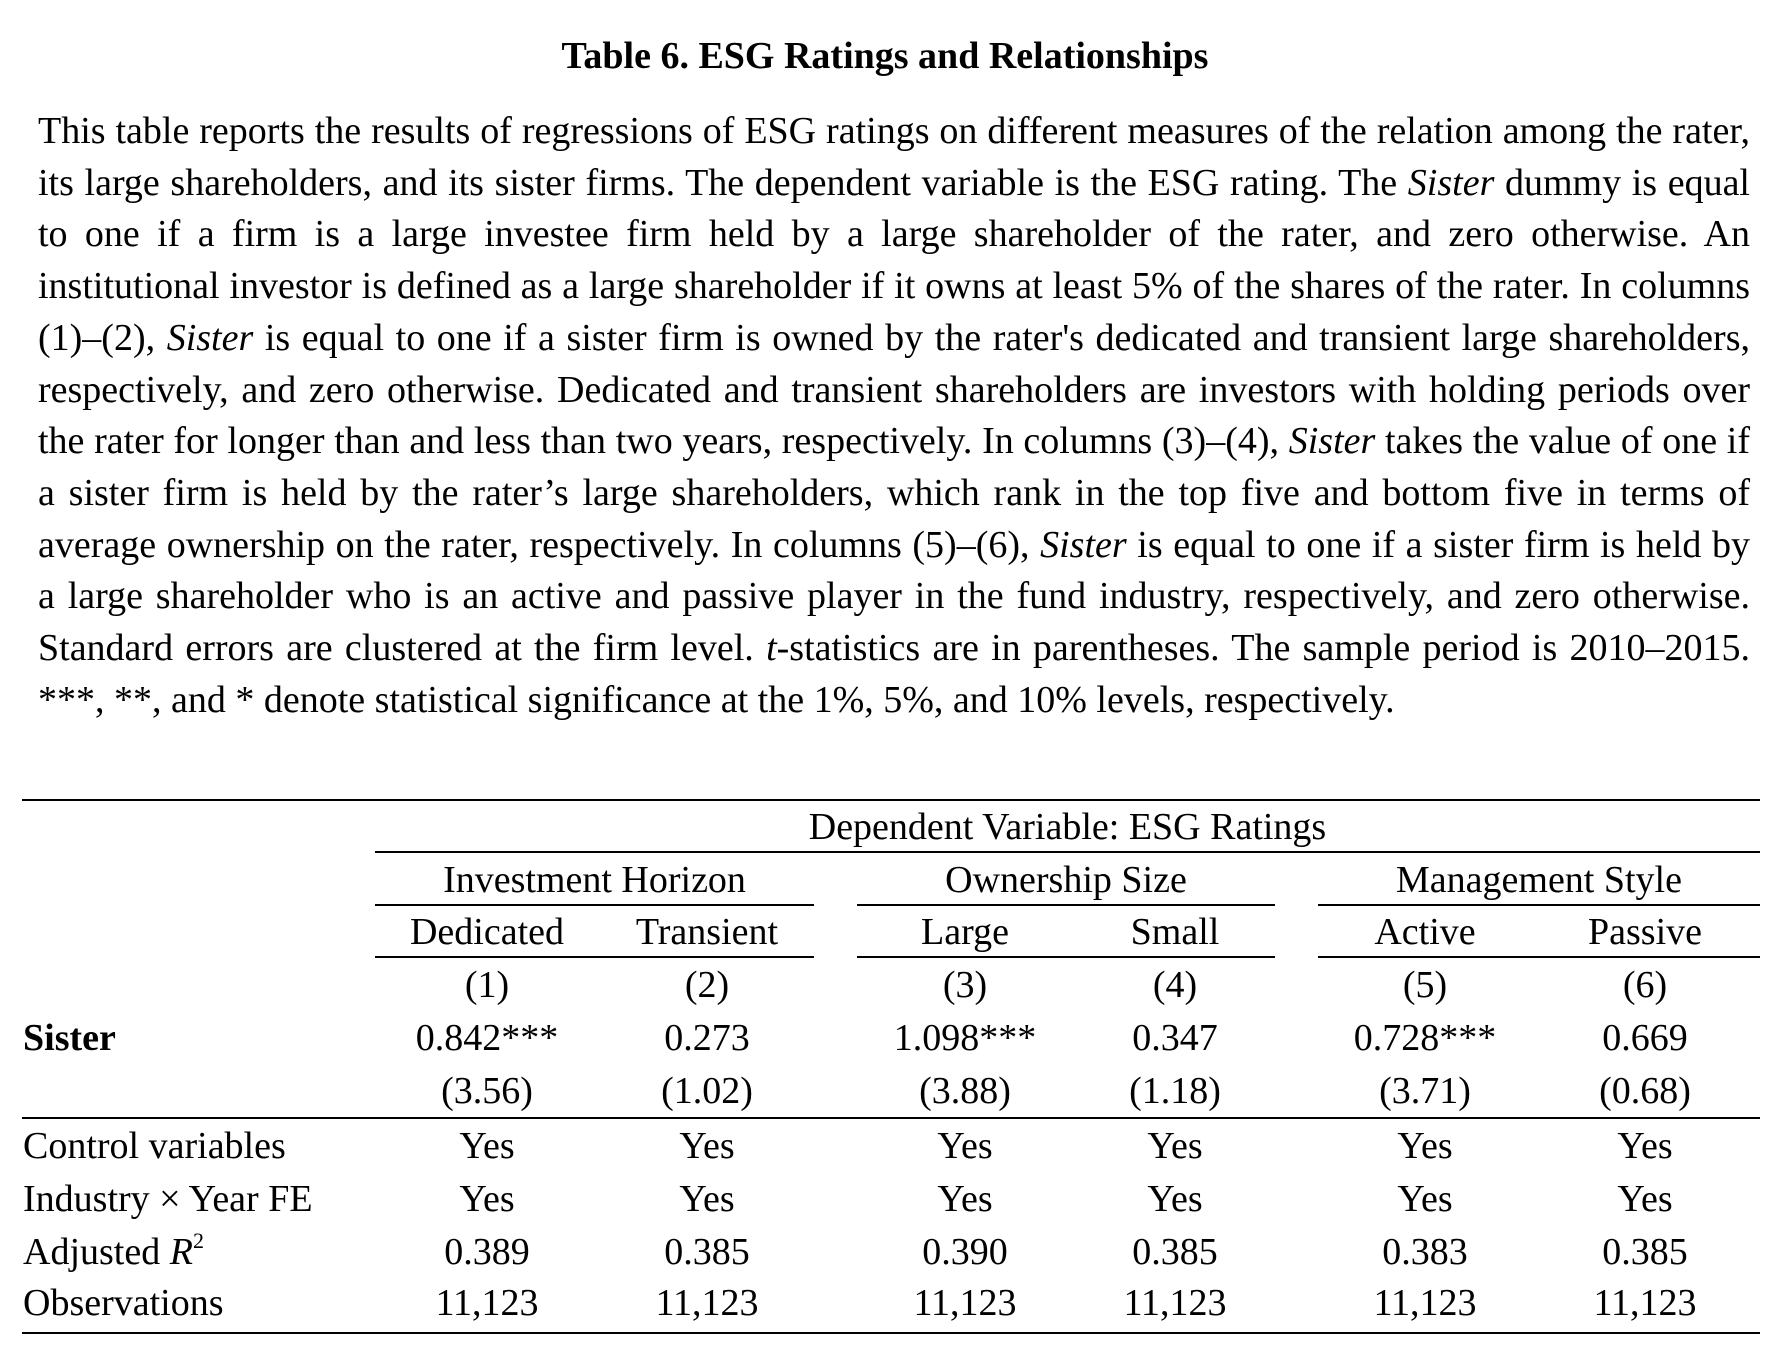 This screenshot has height=1346, width=1770. I want to click on row-label-industry-year-fe: Industry × Year FE, so click(168, 1199).